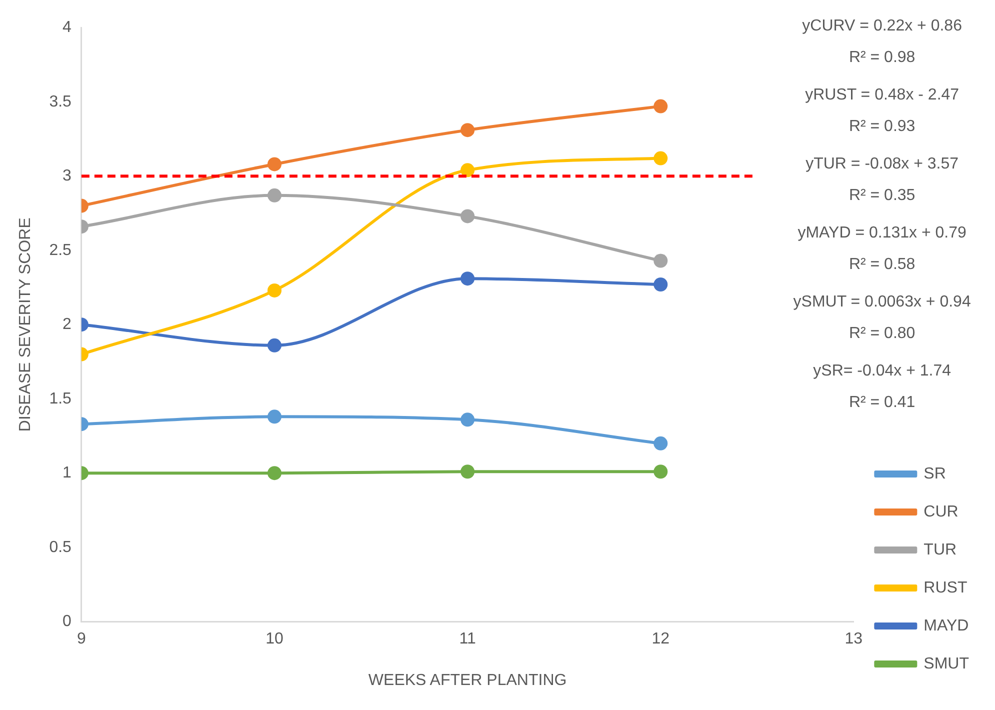  Describe the element at coordinates (60, 101) in the screenshot. I see `y-tick-label: 3.5` at that location.